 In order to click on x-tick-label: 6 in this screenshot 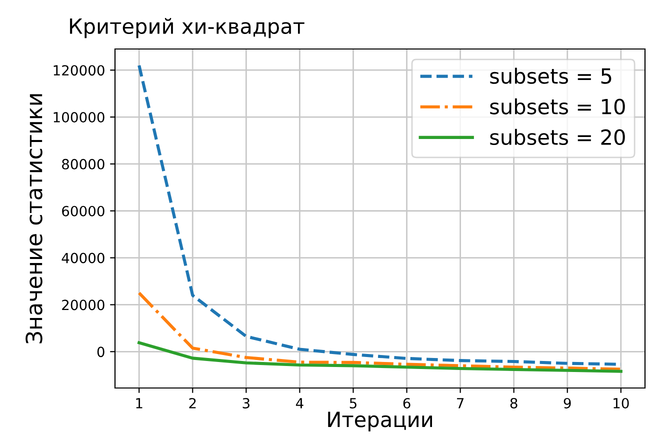, I will do `click(406, 403)`.